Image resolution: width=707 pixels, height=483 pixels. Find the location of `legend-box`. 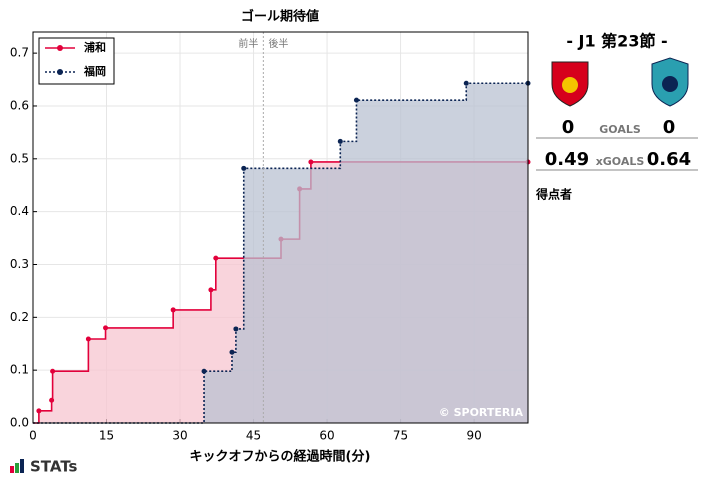

legend-box is located at coordinates (76, 61).